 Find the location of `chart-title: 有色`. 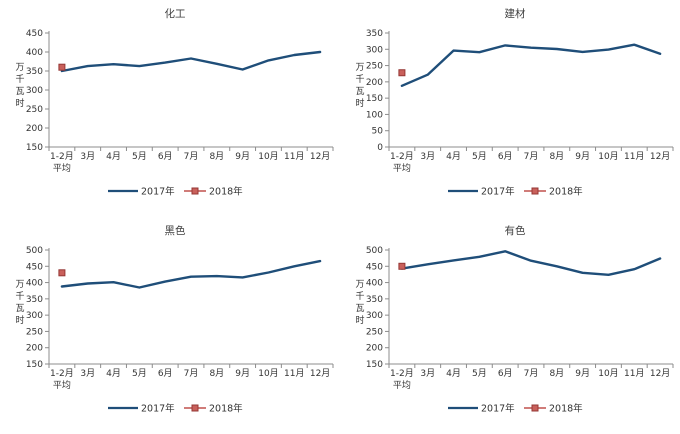

chart-title: 有色 is located at coordinates (515, 230).